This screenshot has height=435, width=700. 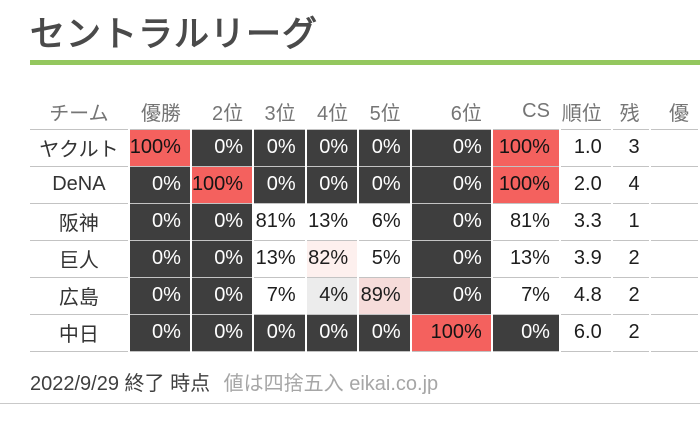 What do you see at coordinates (80, 333) in the screenshot?
I see `team-name-cell: 中日` at bounding box center [80, 333].